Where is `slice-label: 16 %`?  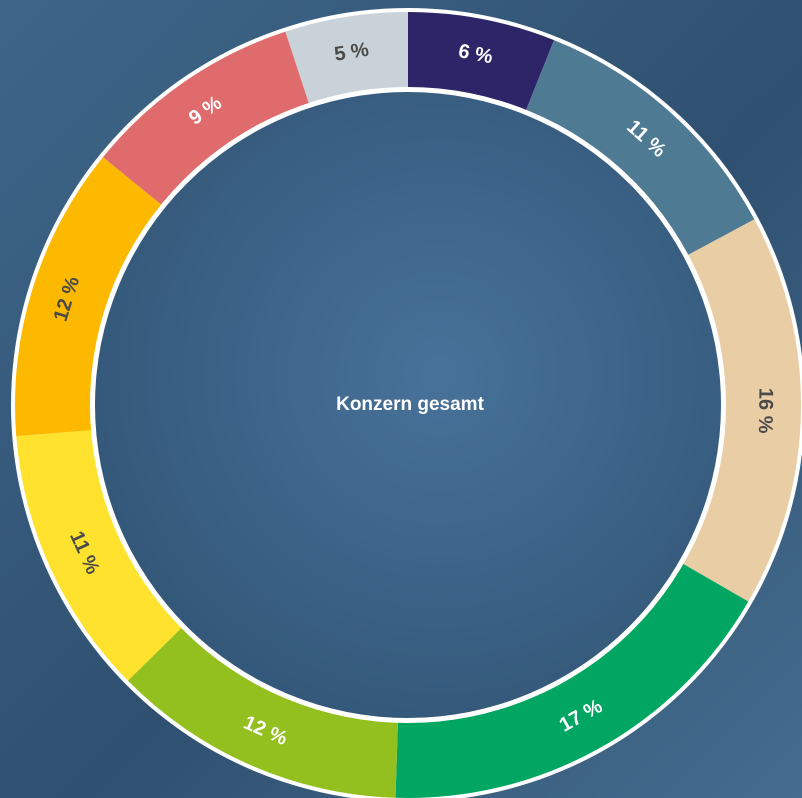
slice-label: 16 % is located at coordinates (765, 411).